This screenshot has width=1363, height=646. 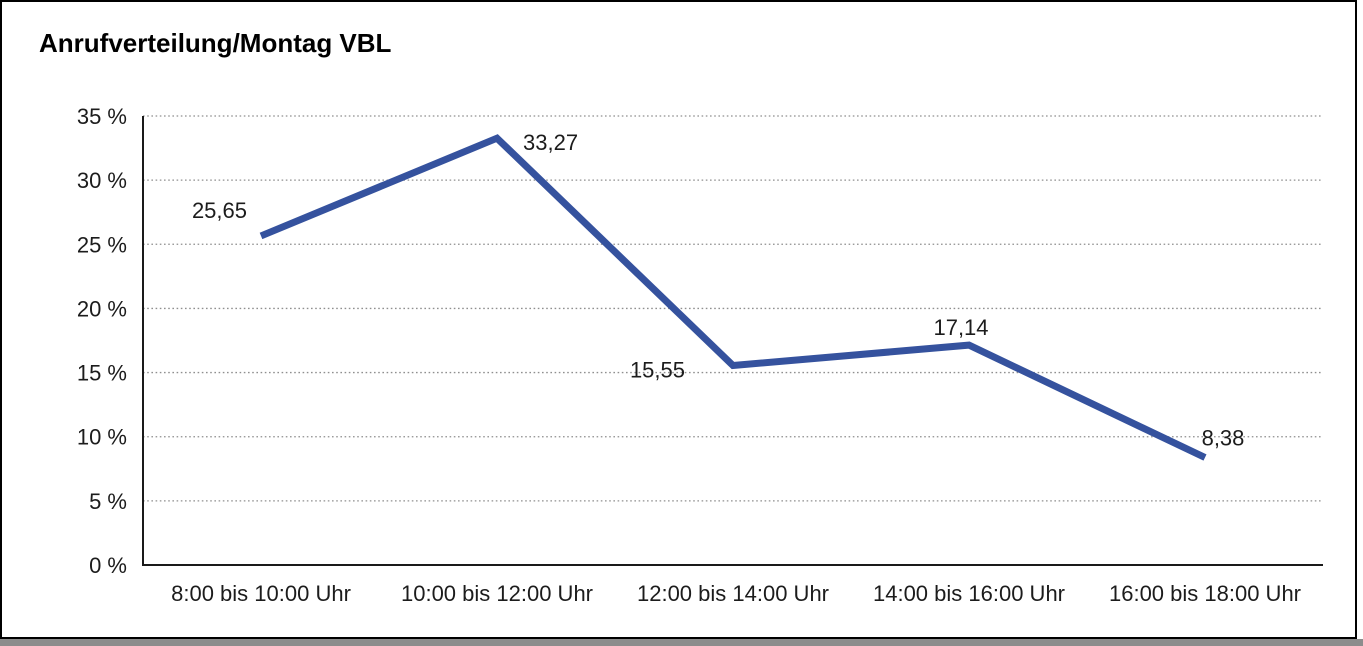 I want to click on ytick-label-15: 15 %, so click(x=102, y=373).